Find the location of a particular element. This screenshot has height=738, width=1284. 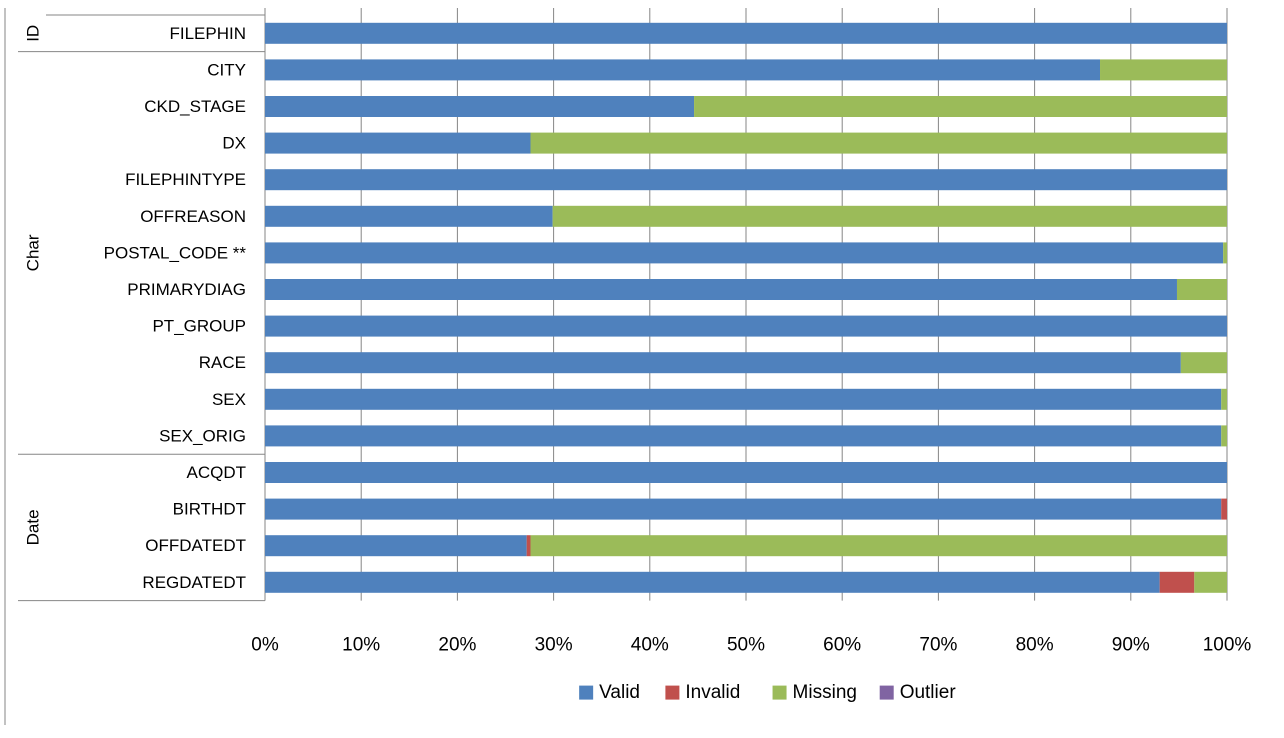

x-tick-label: 30% is located at coordinates (554, 645).